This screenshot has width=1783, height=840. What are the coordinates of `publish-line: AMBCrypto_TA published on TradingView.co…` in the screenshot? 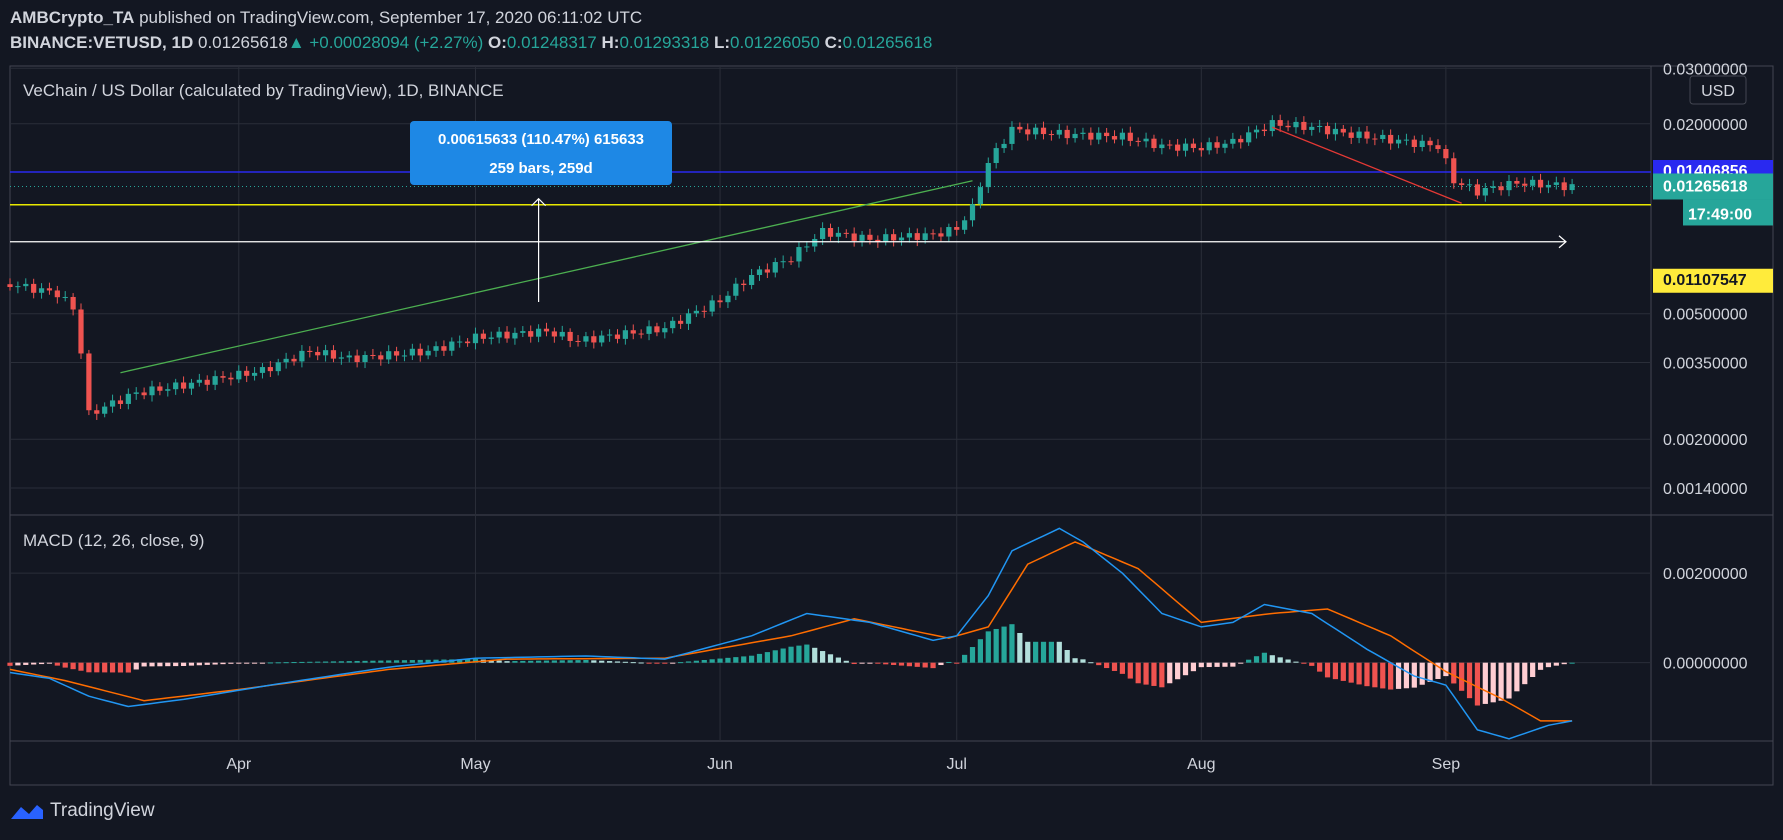 It's located at (326, 18).